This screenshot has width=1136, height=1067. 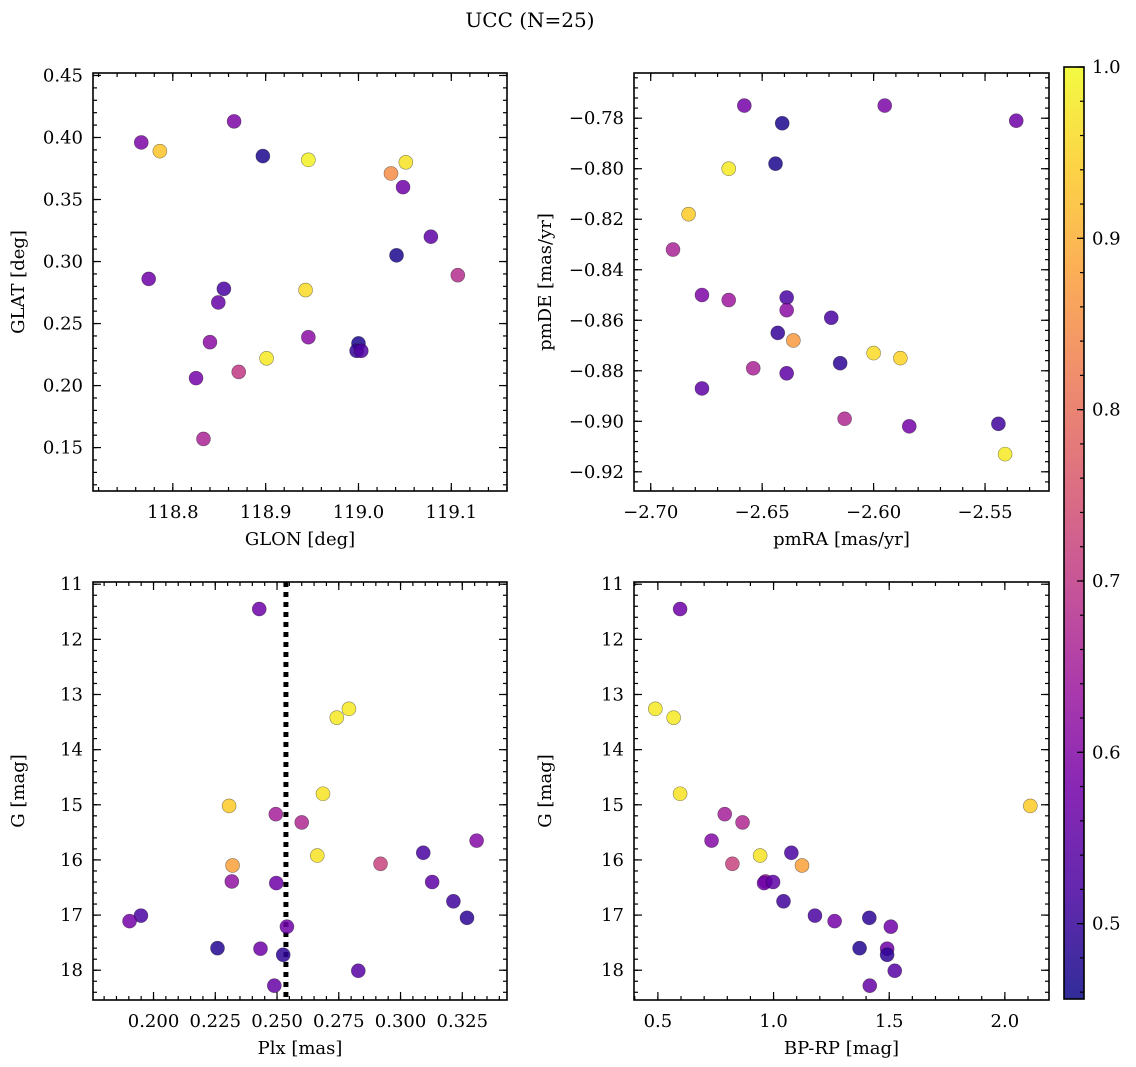 What do you see at coordinates (18, 282) in the screenshot?
I see `y-axis-label: GLAT [deg]` at bounding box center [18, 282].